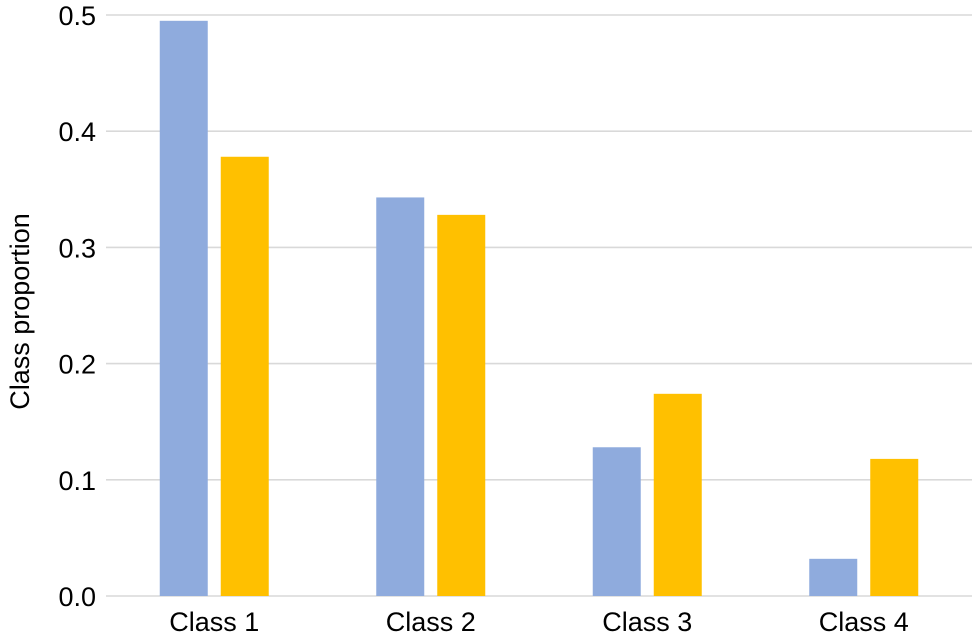 Image resolution: width=977 pixels, height=635 pixels. What do you see at coordinates (864, 621) in the screenshot?
I see `x-tick-label: Class 4` at bounding box center [864, 621].